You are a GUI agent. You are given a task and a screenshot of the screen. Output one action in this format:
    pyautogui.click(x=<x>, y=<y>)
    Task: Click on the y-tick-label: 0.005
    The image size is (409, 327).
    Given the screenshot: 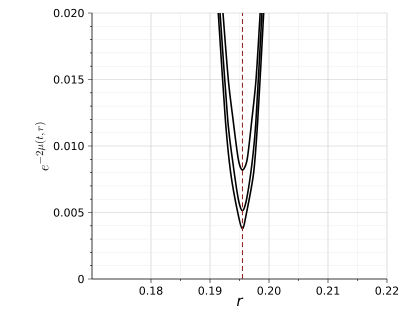 What is the action you would take?
    pyautogui.click(x=69, y=212)
    